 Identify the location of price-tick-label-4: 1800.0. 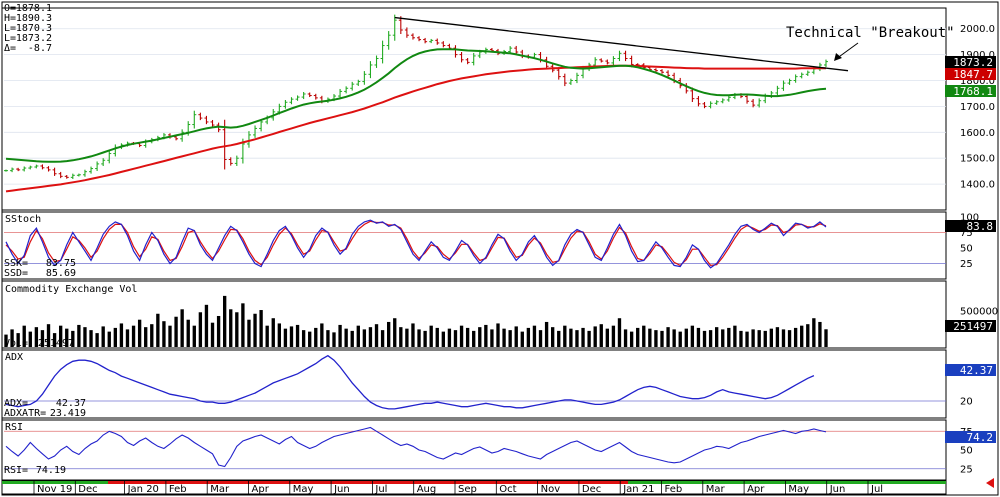
(977, 81).